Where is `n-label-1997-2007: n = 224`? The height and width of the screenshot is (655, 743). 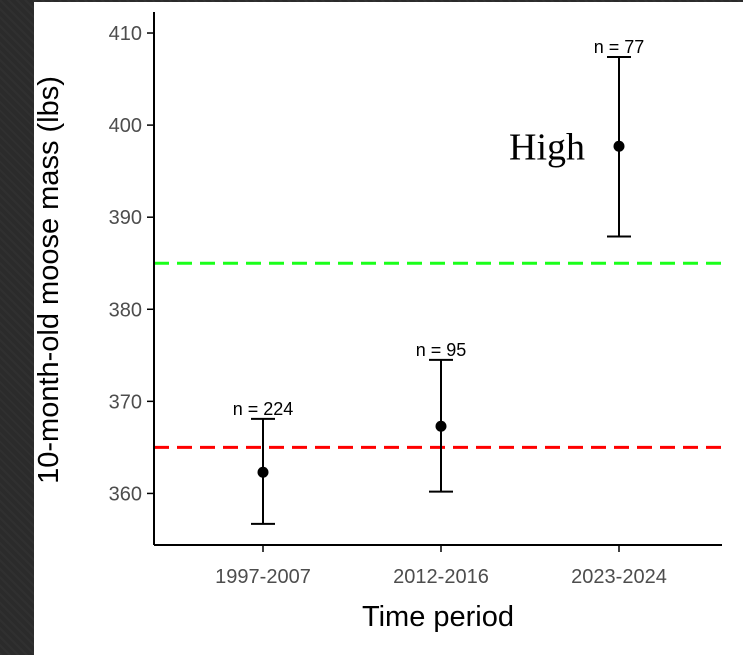
n-label-1997-2007: n = 224 is located at coordinates (263, 409).